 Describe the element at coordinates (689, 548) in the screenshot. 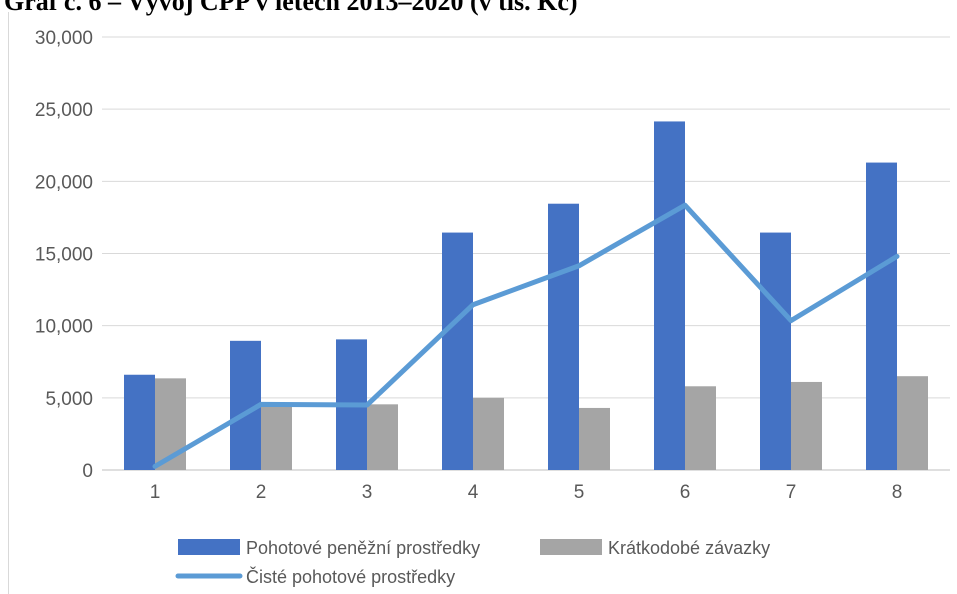

I see `legend-label: Krátkodobé závazky` at that location.